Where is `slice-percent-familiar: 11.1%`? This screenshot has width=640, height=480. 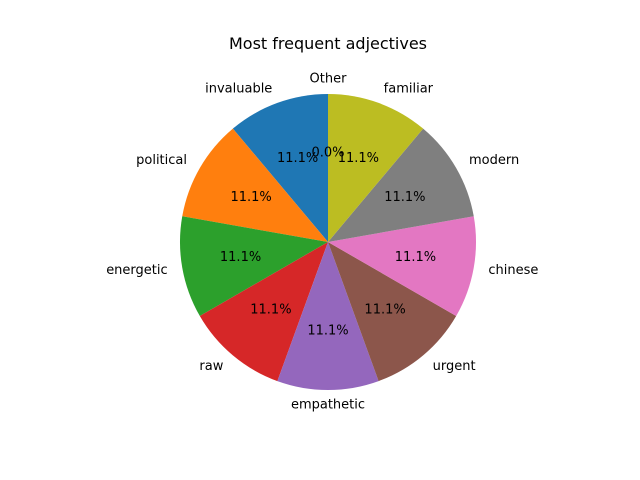
slice-percent-familiar: 11.1% is located at coordinates (358, 158).